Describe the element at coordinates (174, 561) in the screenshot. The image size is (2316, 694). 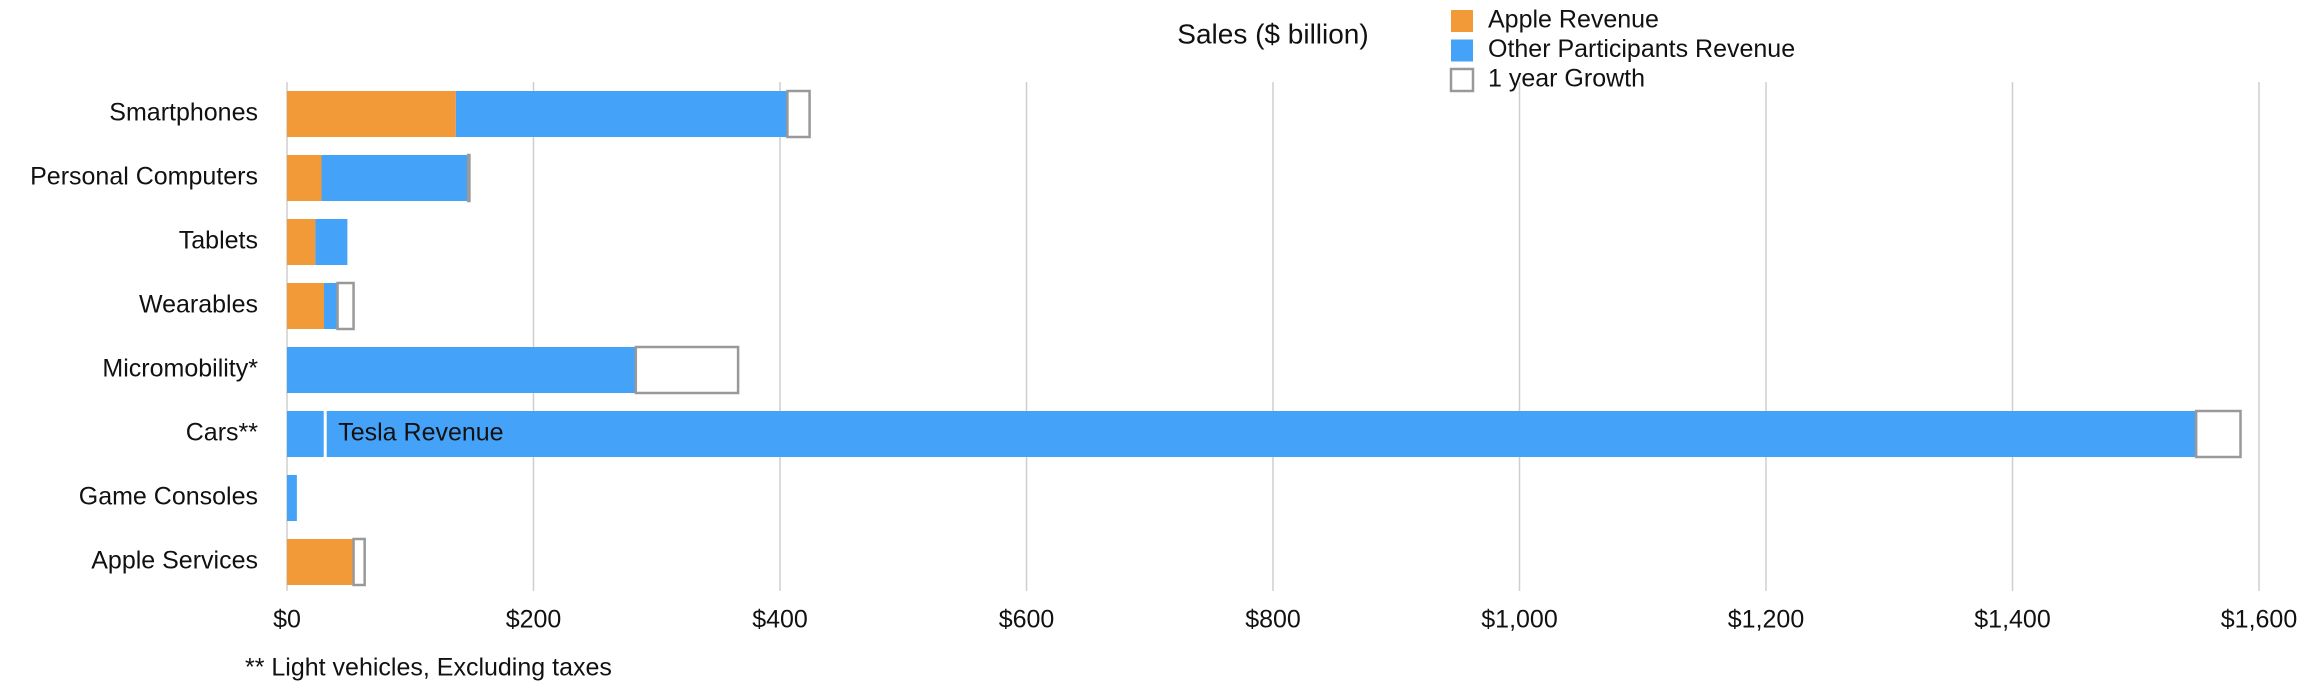
I see `y-tick-label: Apple Services` at that location.